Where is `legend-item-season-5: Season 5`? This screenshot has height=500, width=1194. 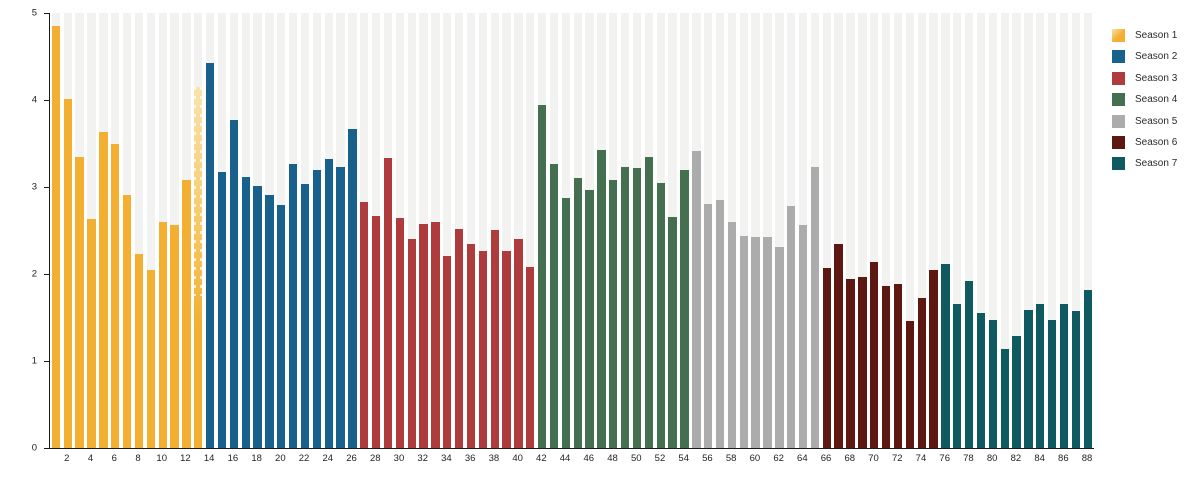
legend-item-season-5: Season 5 is located at coordinates (1144, 121).